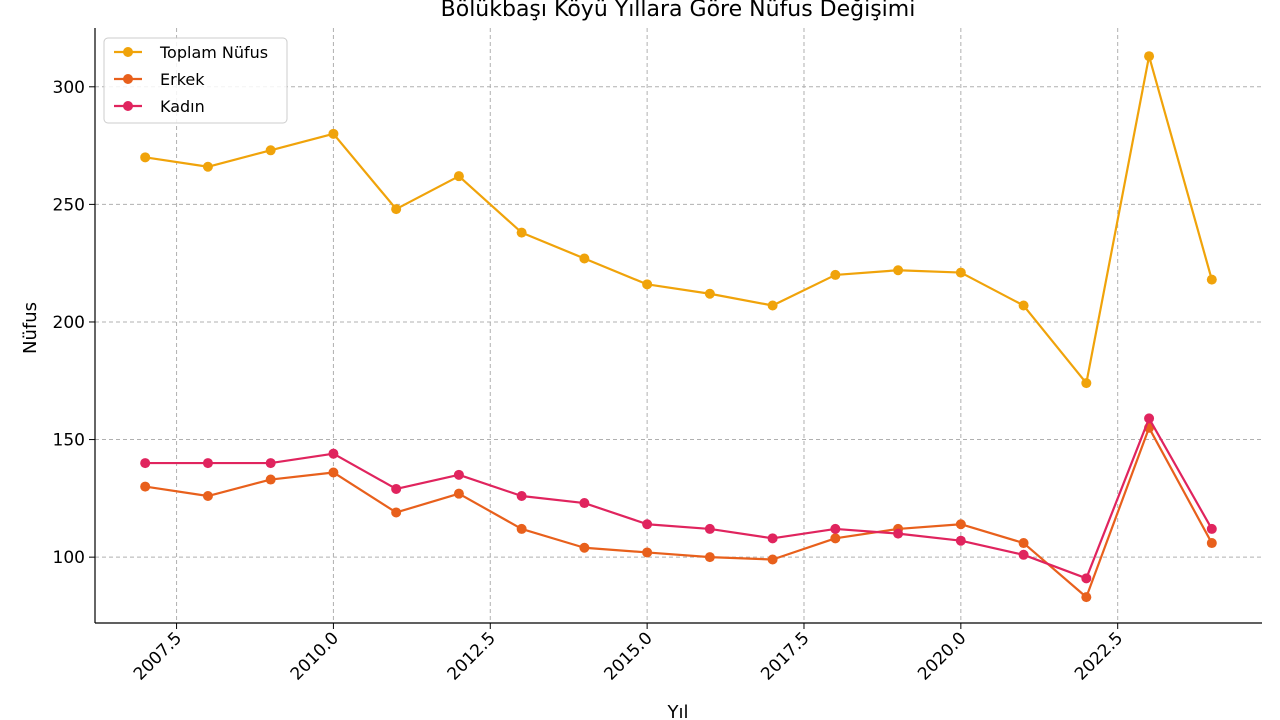  Describe the element at coordinates (182, 106) in the screenshot. I see `legend-label: Kadın` at that location.